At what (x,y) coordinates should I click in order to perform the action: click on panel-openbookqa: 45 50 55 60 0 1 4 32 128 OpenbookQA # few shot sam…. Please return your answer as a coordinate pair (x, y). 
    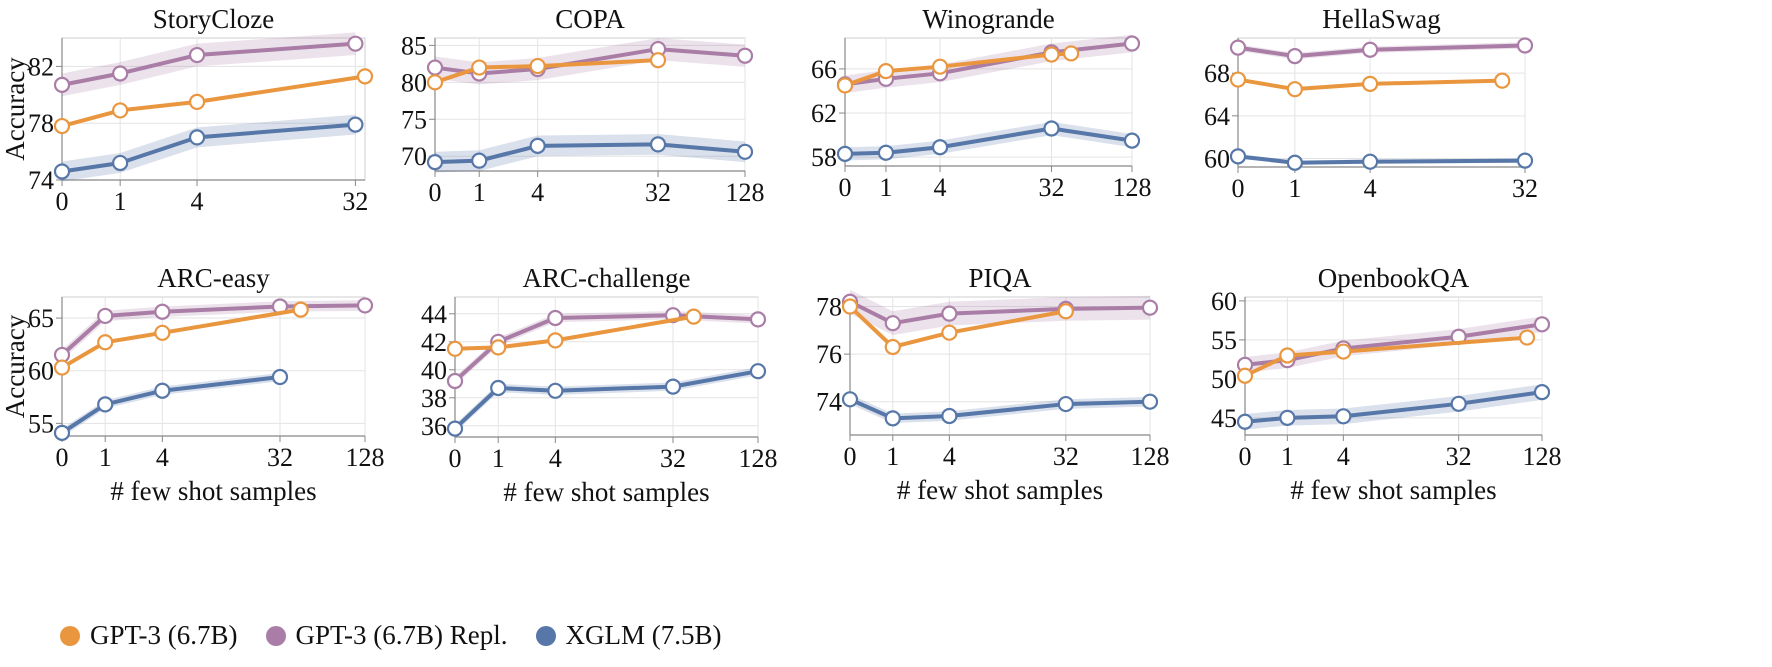
    Looking at the image, I should click on (1386, 384).